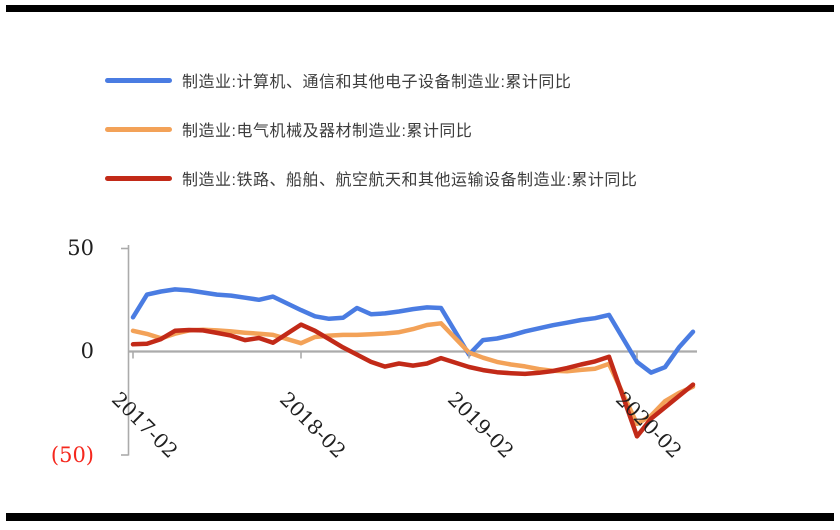  What do you see at coordinates (420, 517) in the screenshot?
I see `bottom-border-rule` at bounding box center [420, 517].